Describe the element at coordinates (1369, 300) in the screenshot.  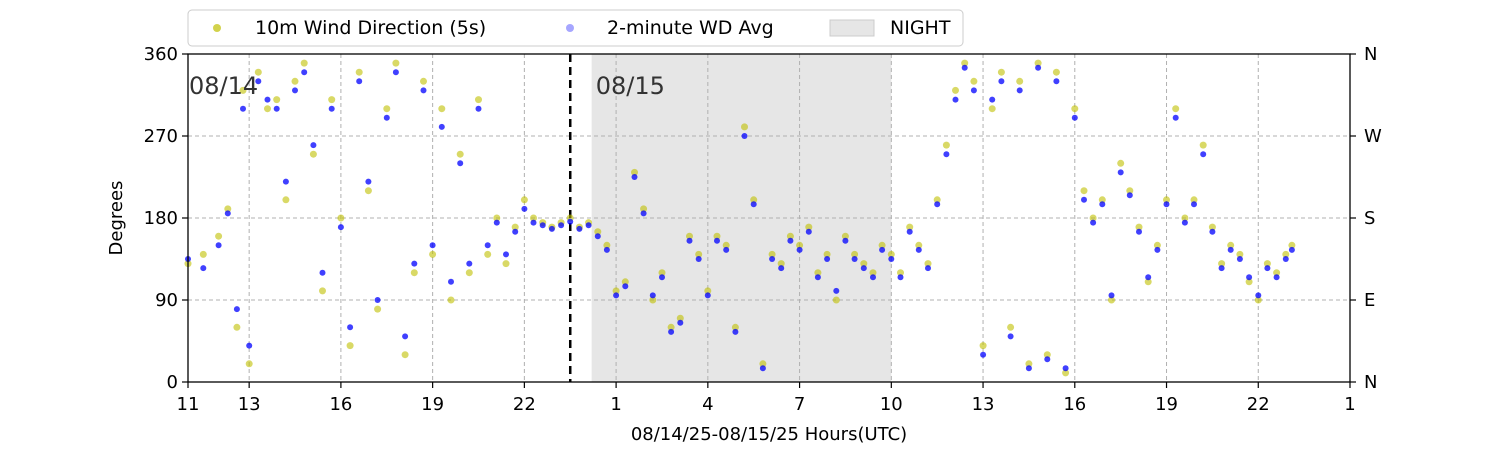
I see `right-tick-label: E` at that location.